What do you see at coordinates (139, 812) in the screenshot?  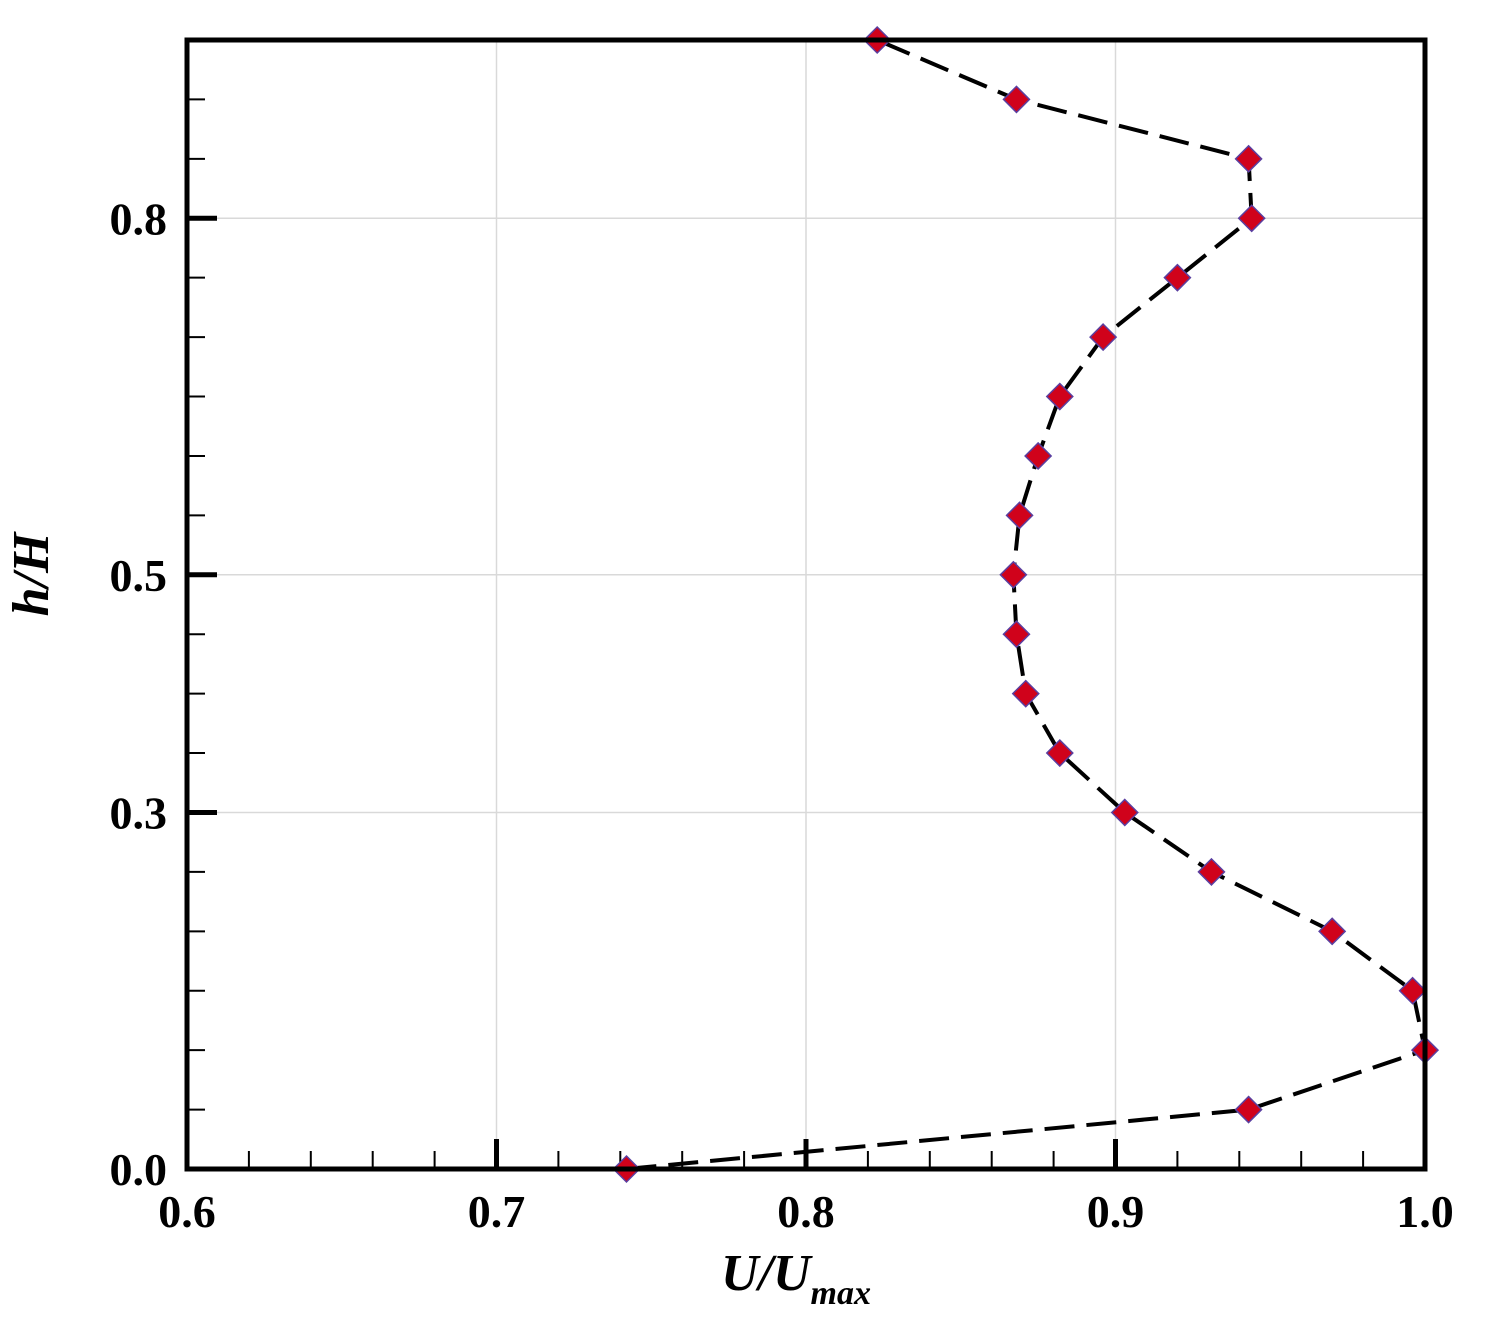 I see `y-tick-label: 0.3` at bounding box center [139, 812].